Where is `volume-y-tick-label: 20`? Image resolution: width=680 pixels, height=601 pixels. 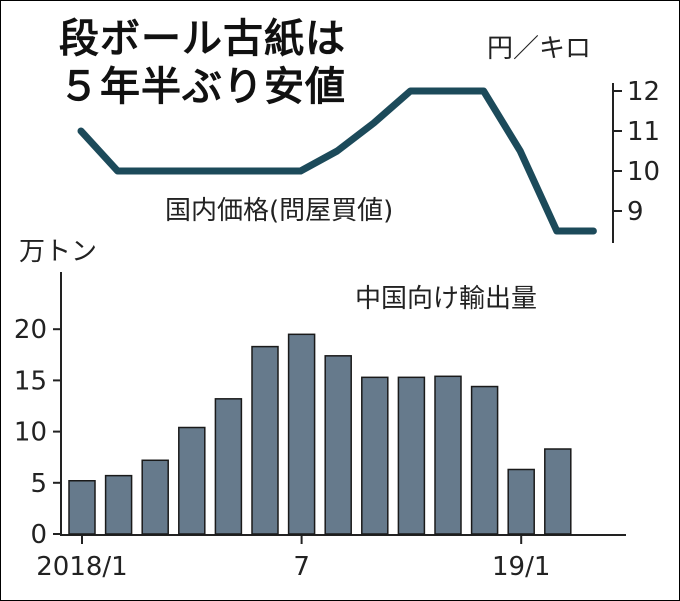 volume-y-tick-label: 20 is located at coordinates (30, 330).